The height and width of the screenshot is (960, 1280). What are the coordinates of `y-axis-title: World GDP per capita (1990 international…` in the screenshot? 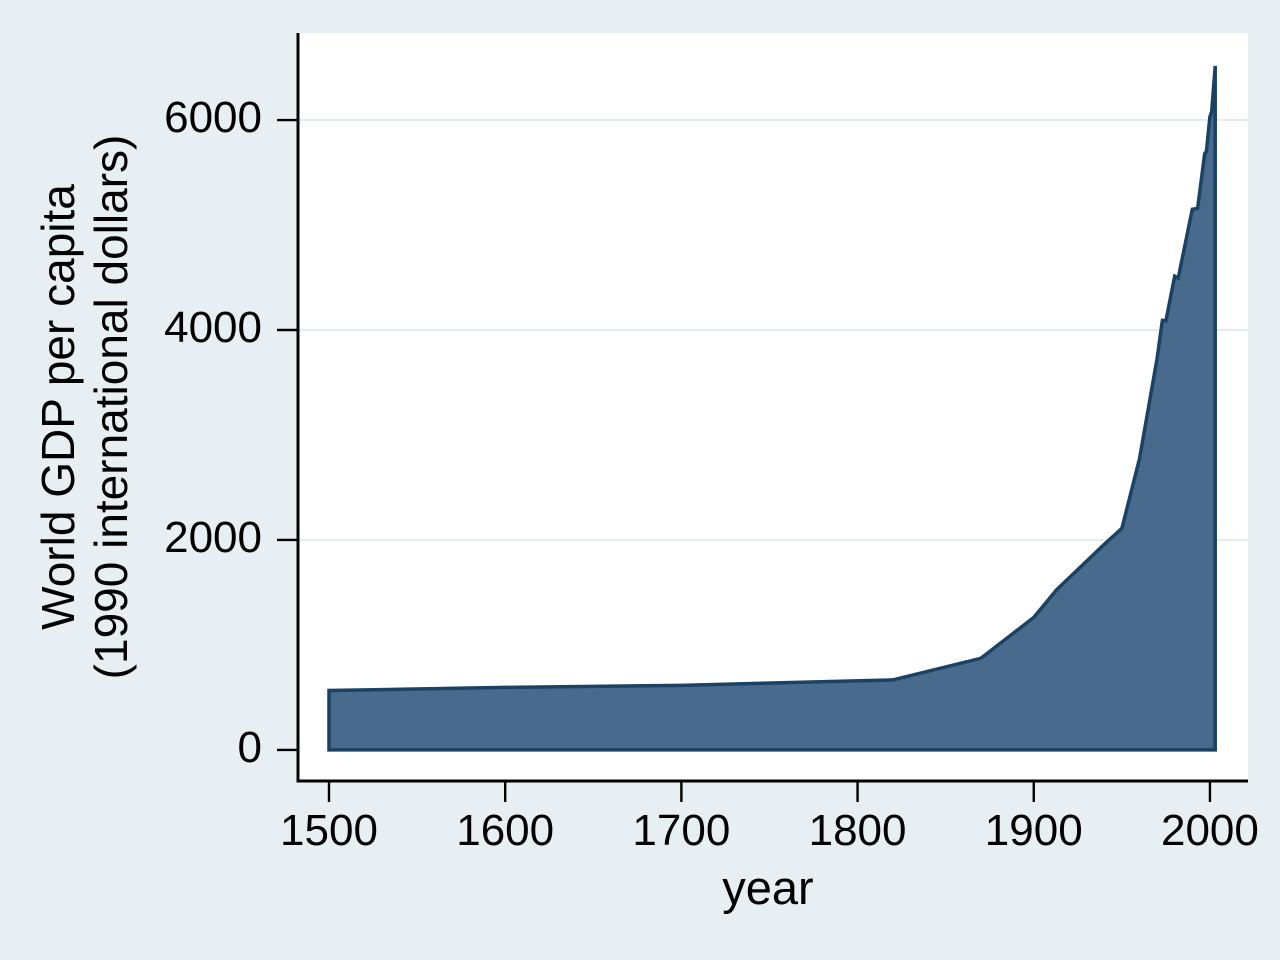 It's located at (85, 407).